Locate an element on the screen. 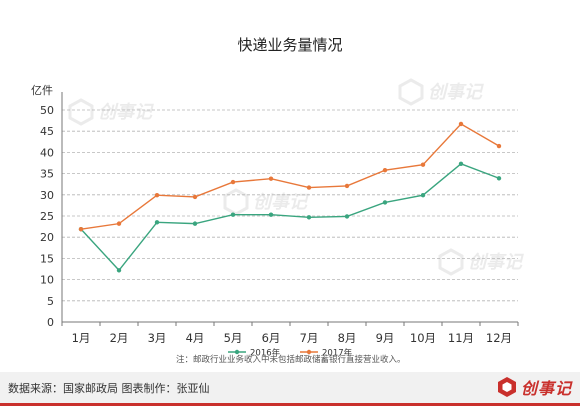 The image size is (580, 406). chart-title: 快递业务量情况 is located at coordinates (289, 45).